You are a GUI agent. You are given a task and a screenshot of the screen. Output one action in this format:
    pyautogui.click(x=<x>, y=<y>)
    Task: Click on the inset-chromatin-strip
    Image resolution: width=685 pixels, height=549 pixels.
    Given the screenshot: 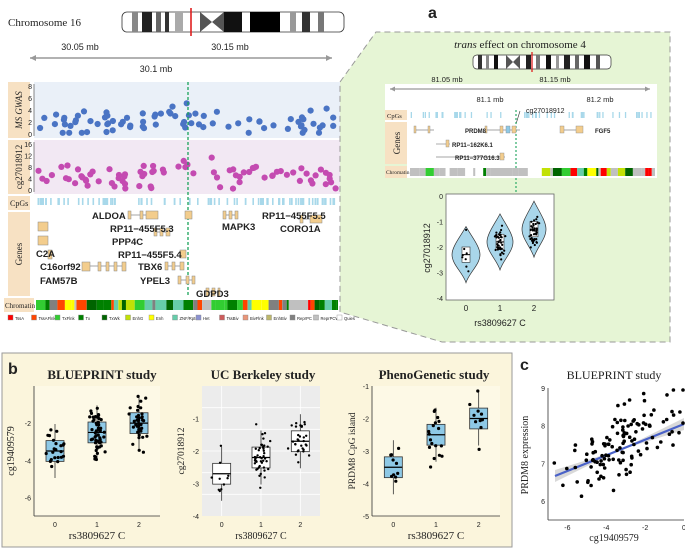 What is the action you would take?
    pyautogui.click(x=532, y=172)
    